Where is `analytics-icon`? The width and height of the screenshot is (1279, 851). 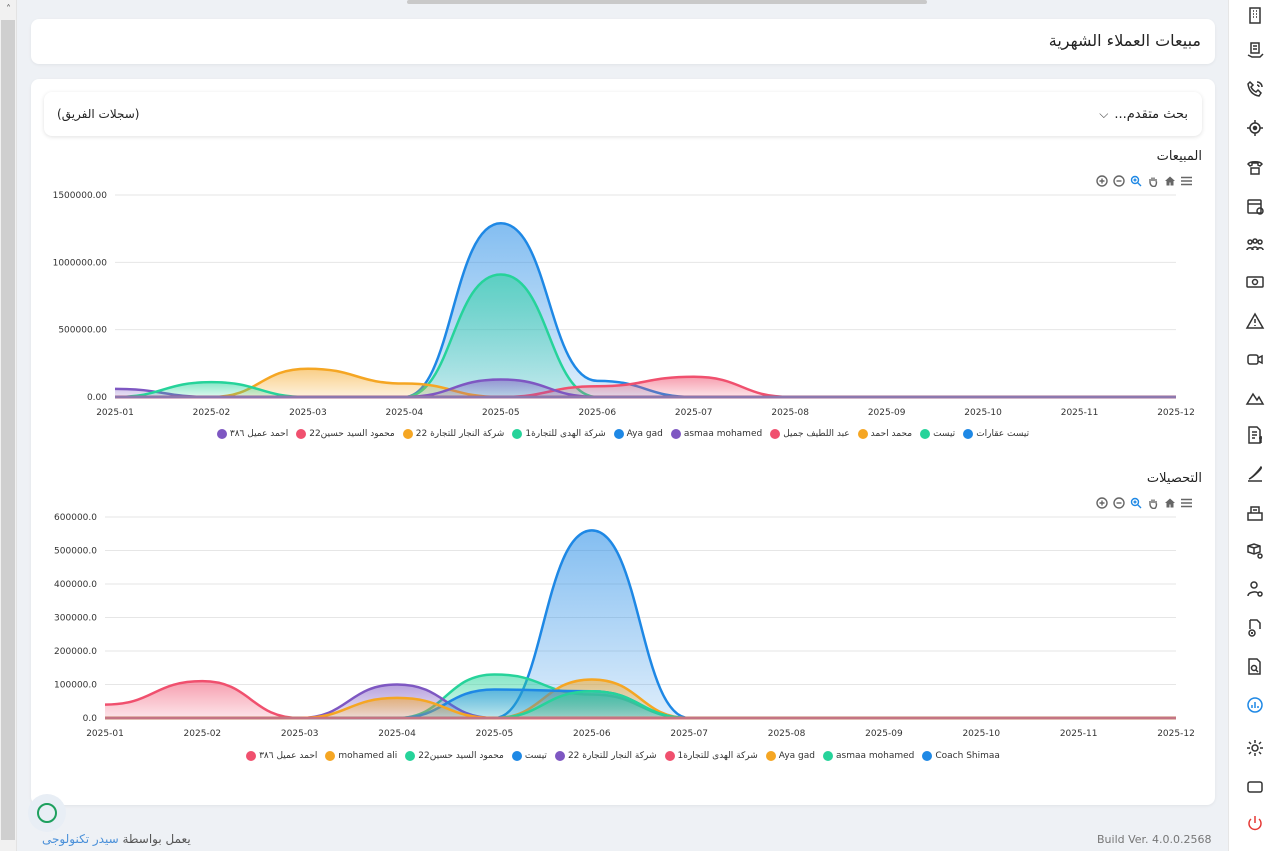 analytics-icon is located at coordinates (1255, 705).